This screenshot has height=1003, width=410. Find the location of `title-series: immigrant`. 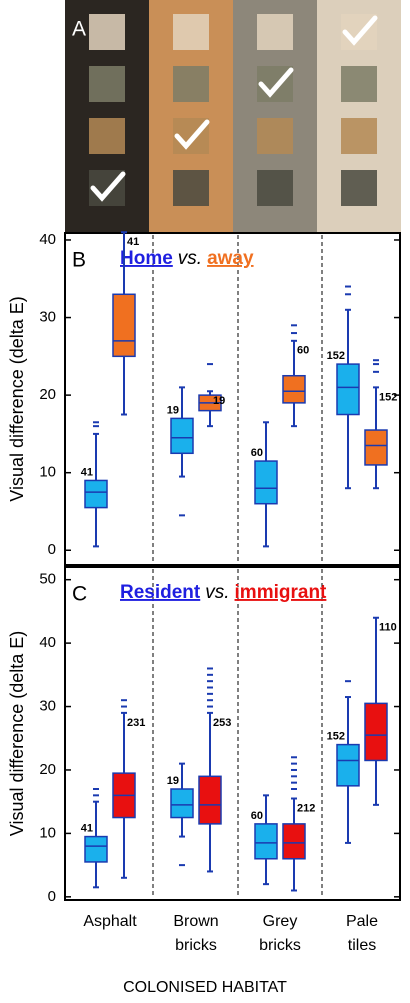

title-series: immigrant is located at coordinates (281, 592).